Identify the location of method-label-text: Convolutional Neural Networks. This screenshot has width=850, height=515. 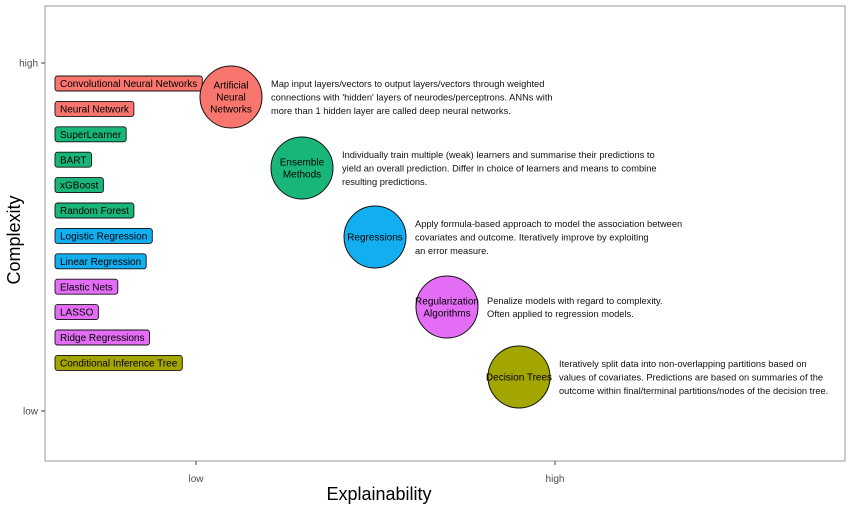
(128, 84).